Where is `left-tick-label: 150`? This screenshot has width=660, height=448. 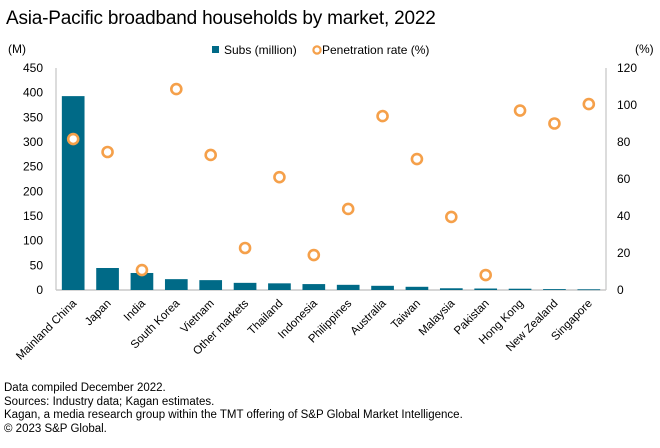
left-tick-label: 150 is located at coordinates (33, 216).